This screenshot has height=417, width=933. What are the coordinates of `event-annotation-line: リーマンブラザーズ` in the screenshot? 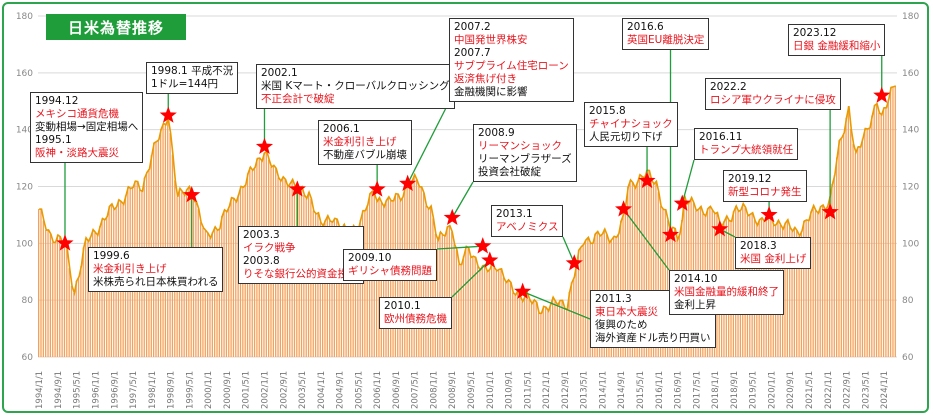 It's located at (525, 159).